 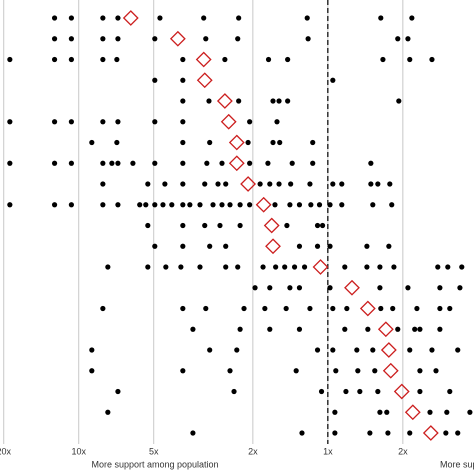 What do you see at coordinates (154, 464) in the screenshot?
I see `x-axis-label-left: More support among population` at bounding box center [154, 464].